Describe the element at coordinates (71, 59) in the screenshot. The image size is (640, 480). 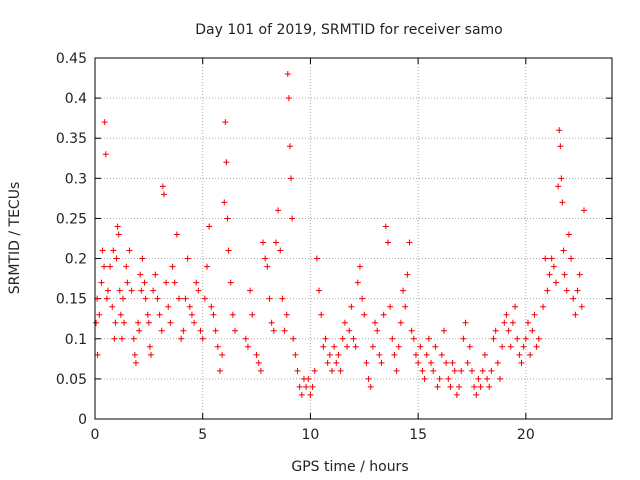
I see `y-tick-label: 0.45` at that location.